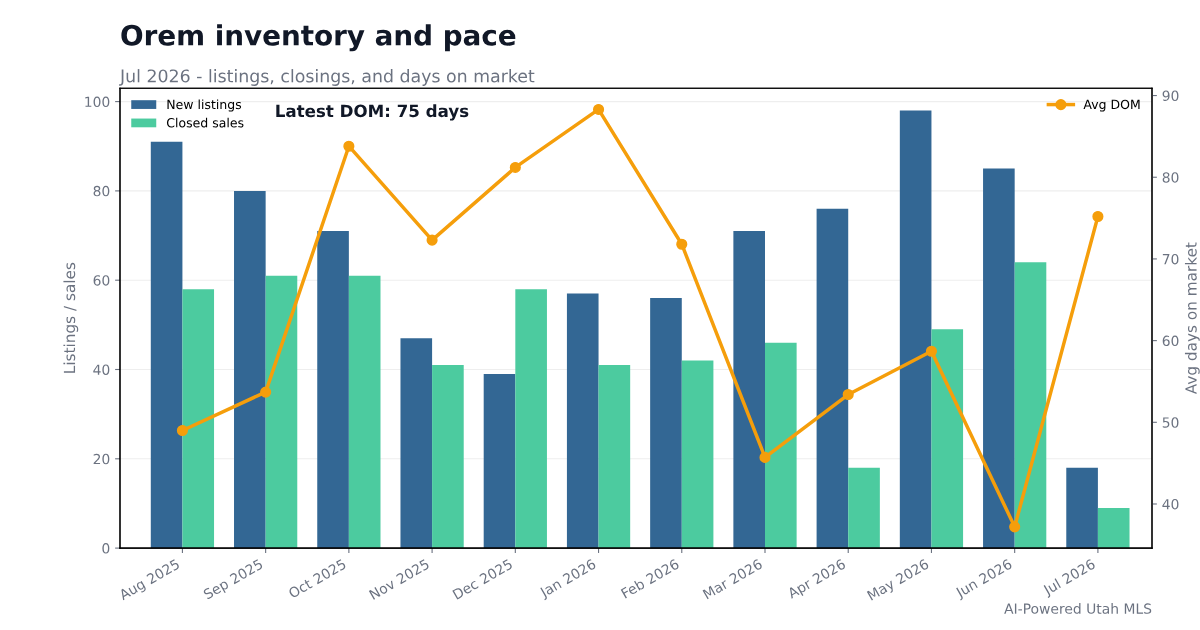 The image size is (1200, 630). What do you see at coordinates (1170, 504) in the screenshot?
I see `y2-tick-label: 40` at bounding box center [1170, 504].